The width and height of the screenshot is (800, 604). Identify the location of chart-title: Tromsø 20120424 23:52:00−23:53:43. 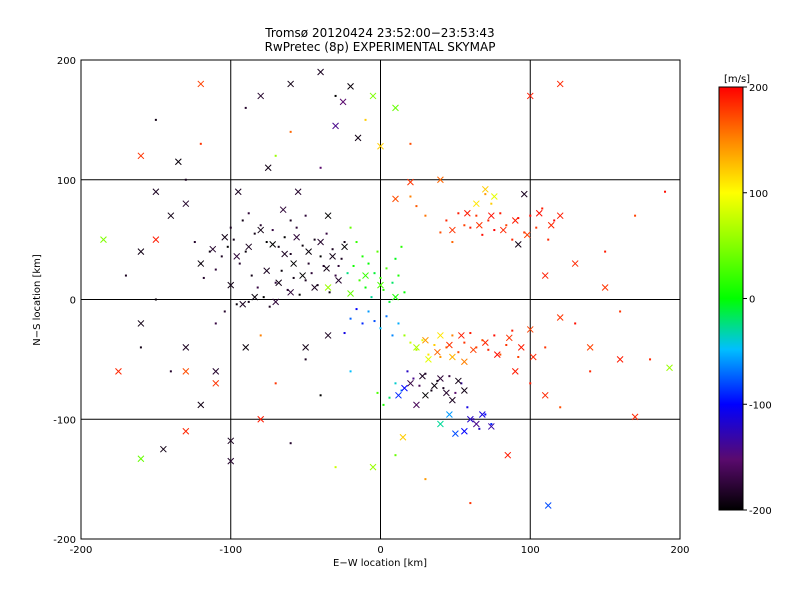
(379, 33).